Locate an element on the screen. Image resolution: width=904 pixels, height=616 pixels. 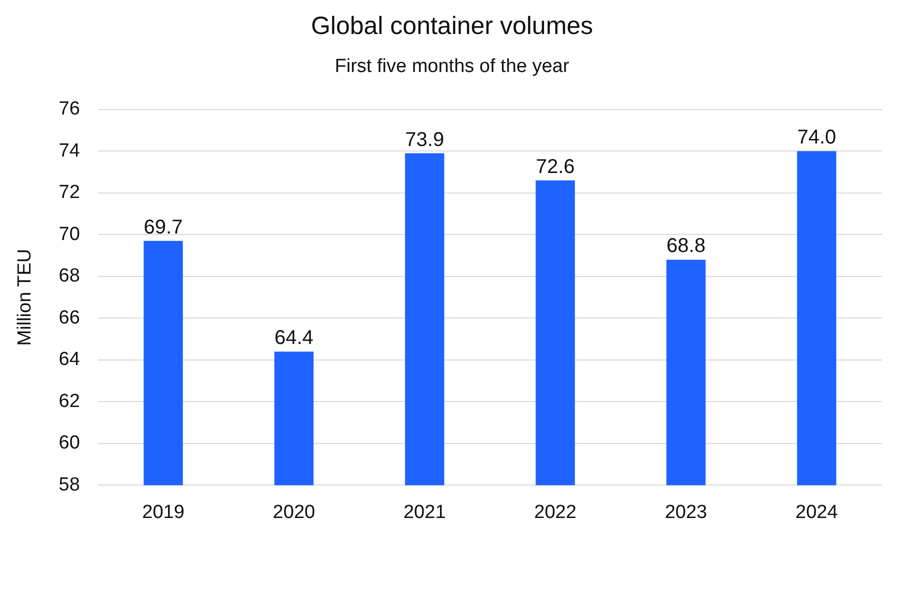
x-tick-label: 2019 is located at coordinates (163, 512).